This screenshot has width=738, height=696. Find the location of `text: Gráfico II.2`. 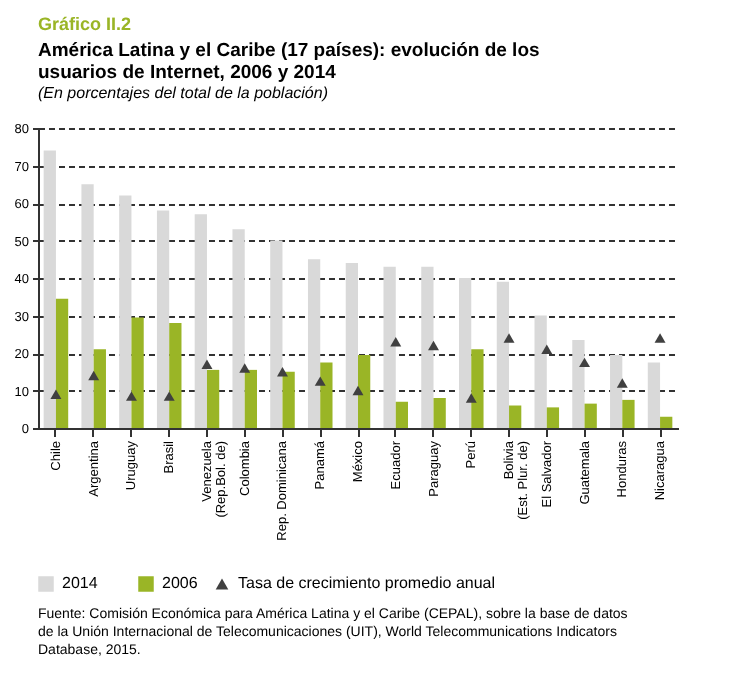

text: Gráfico II.2 is located at coordinates (85, 24).